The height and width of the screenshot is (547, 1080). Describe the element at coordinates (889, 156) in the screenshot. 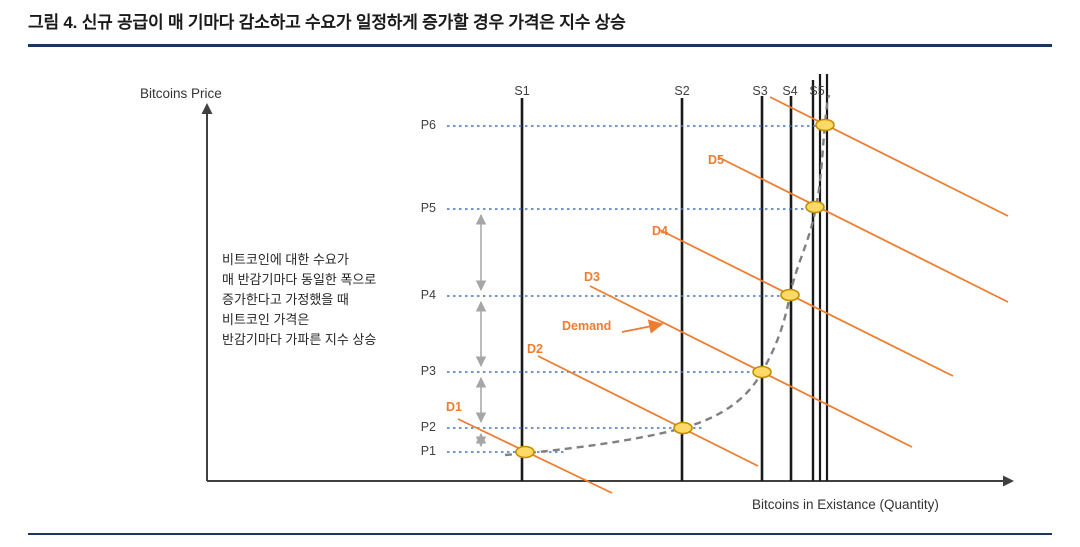

I see `demand-line-unlabeled` at that location.